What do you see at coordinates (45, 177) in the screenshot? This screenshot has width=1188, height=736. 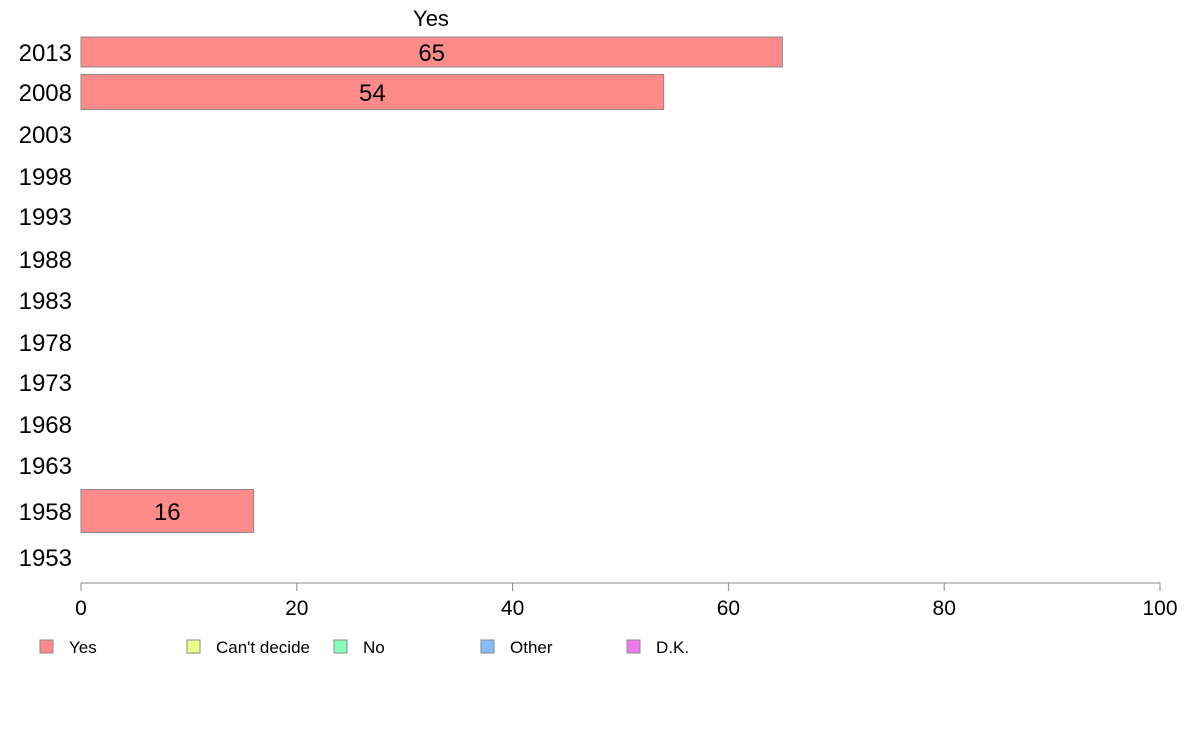 I see `y-tick-label-1998: 1998` at bounding box center [45, 177].